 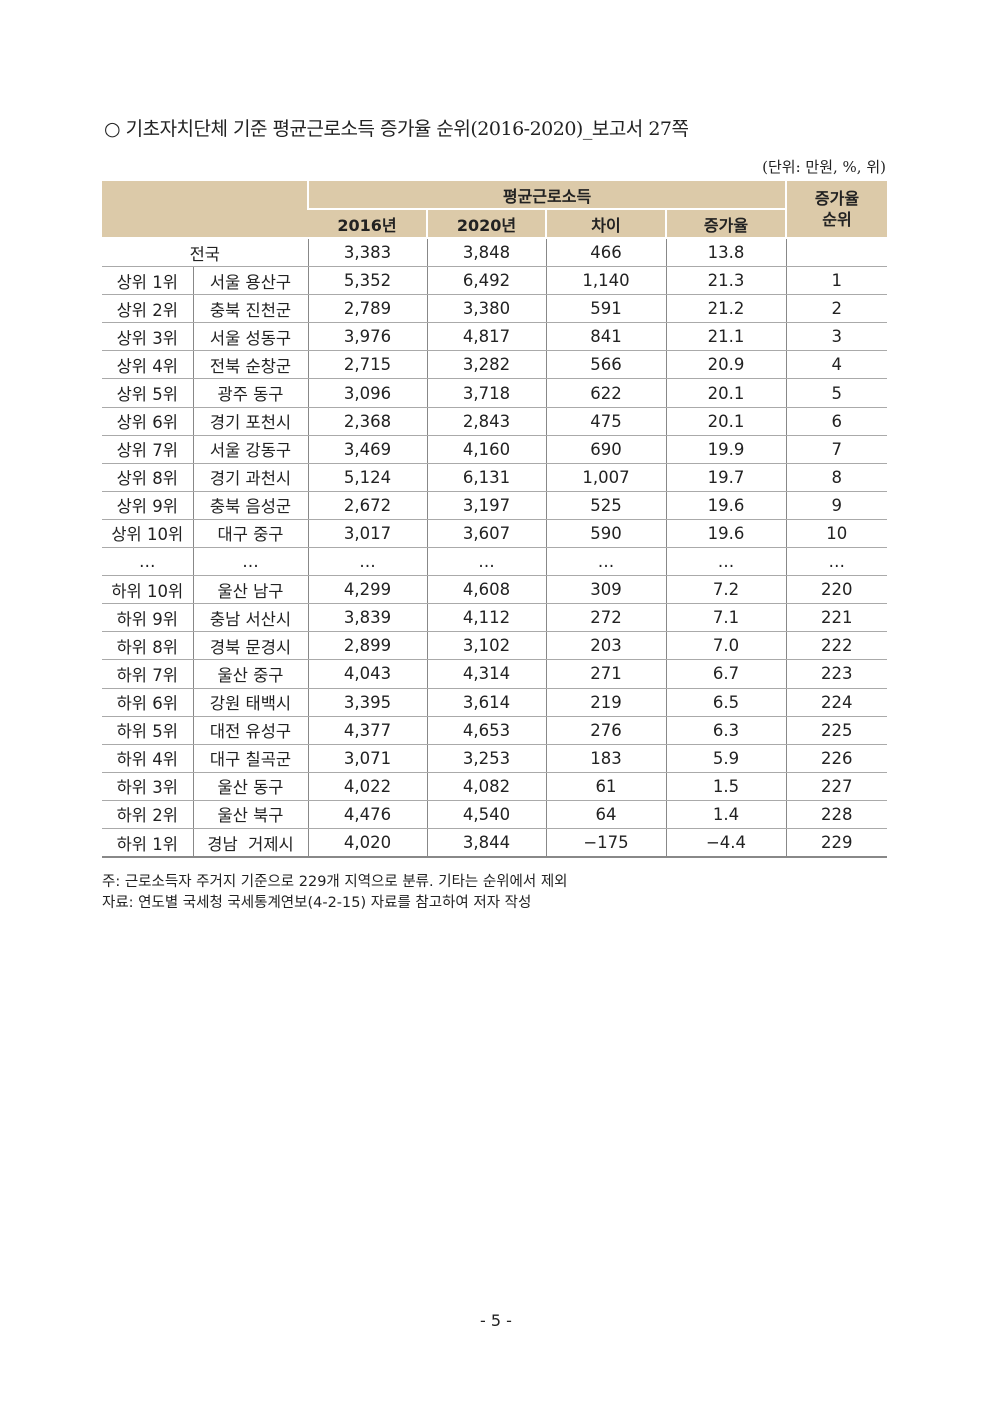 I want to click on growth-rate-cell: 19.7, so click(x=726, y=477).